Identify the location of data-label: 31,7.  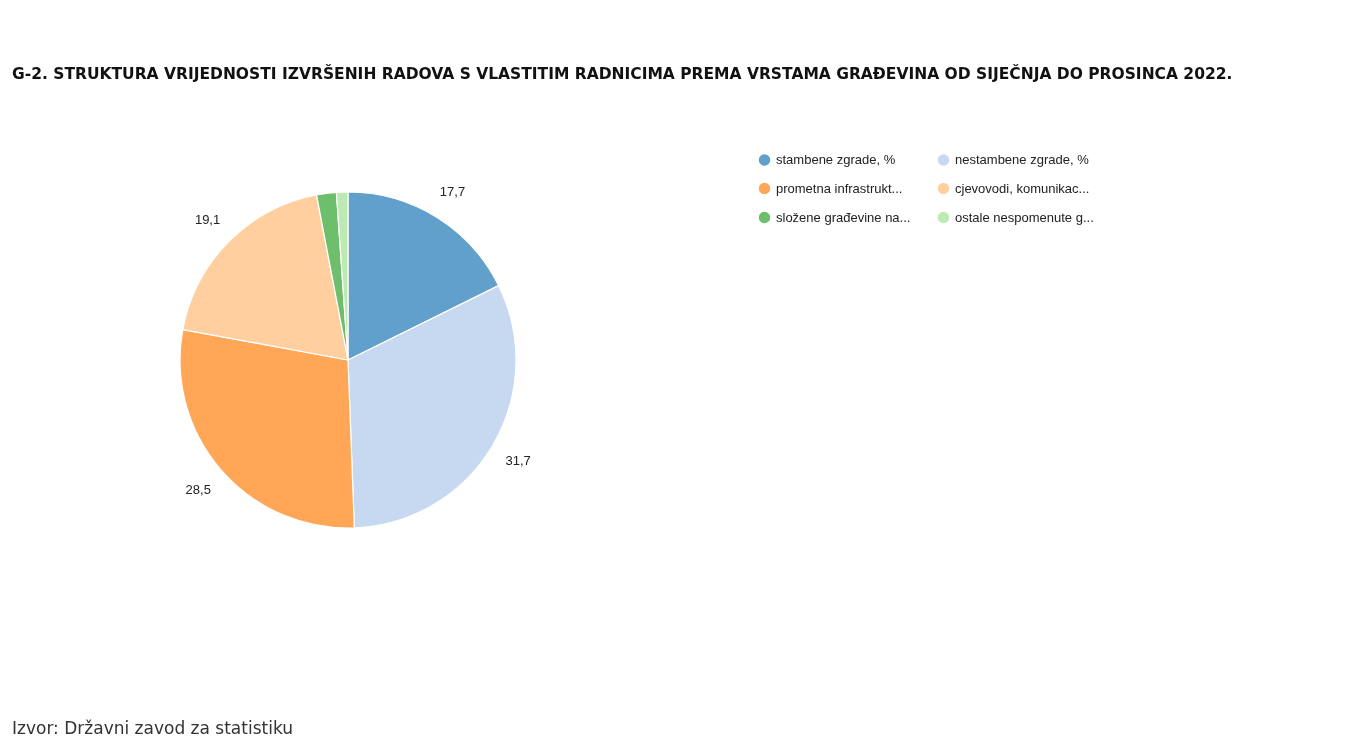
(518, 461).